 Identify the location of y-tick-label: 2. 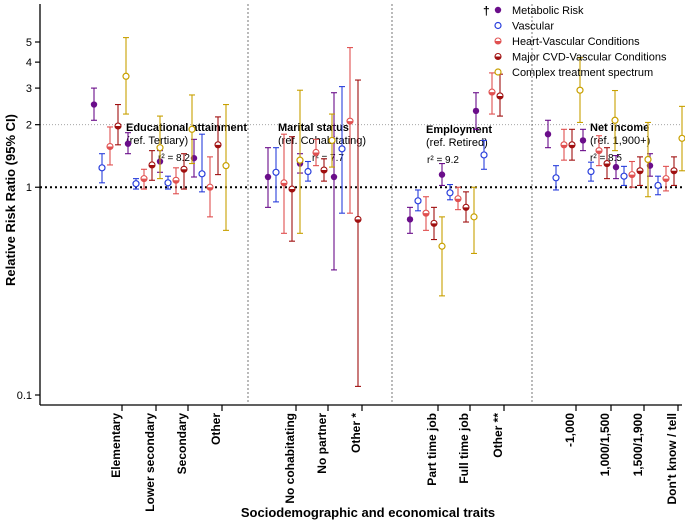
(29, 126).